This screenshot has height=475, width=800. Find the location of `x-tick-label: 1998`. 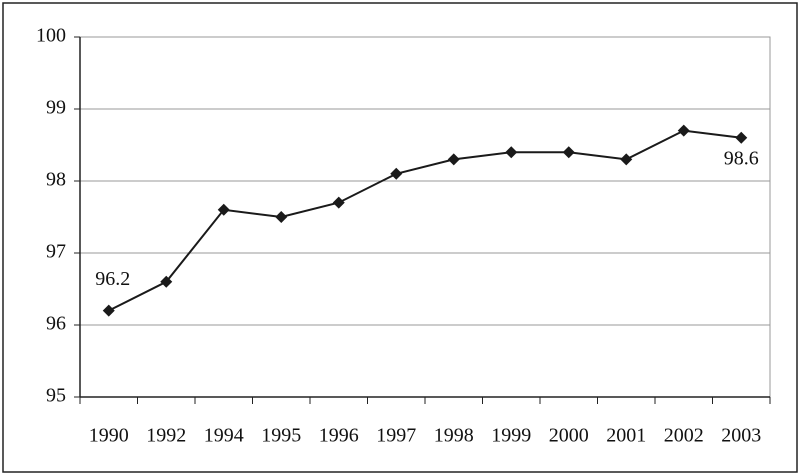

x-tick-label: 1998 is located at coordinates (454, 436).